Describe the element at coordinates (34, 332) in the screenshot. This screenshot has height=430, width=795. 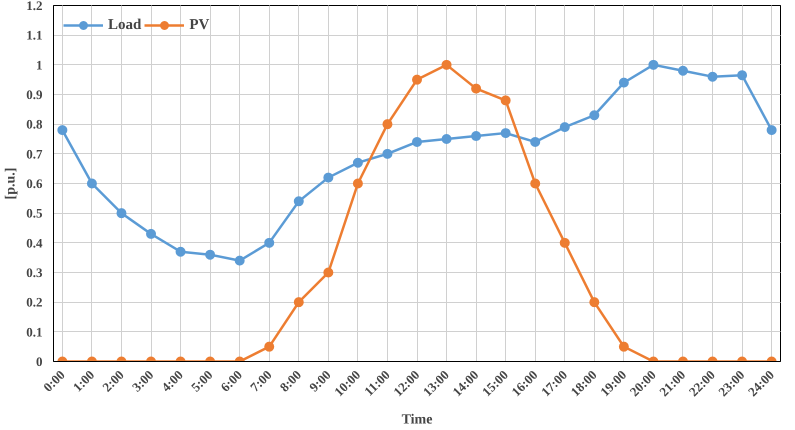
I see `y-tick-label: 0.1` at that location.